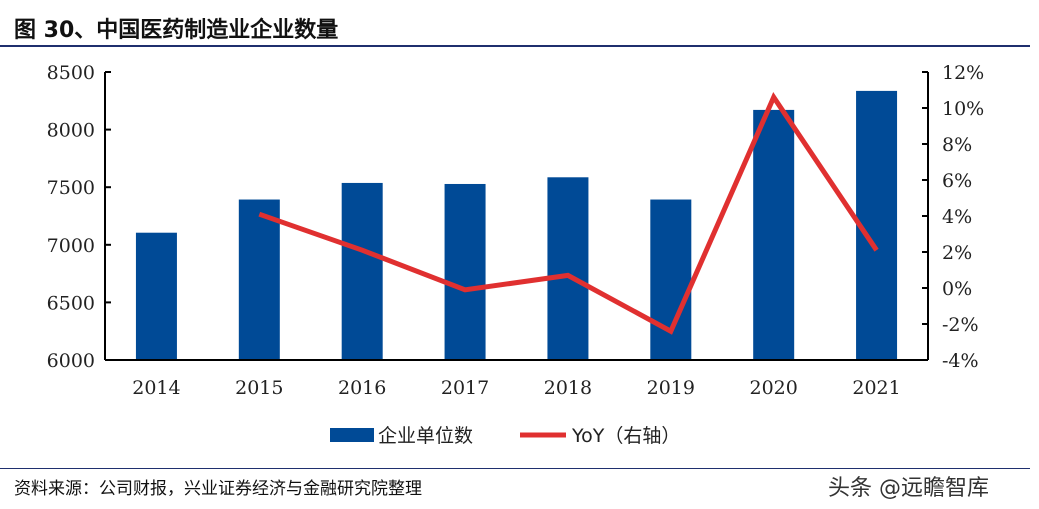 The image size is (1039, 509). Describe the element at coordinates (568, 388) in the screenshot. I see `x-tick-label: 2018` at that location.